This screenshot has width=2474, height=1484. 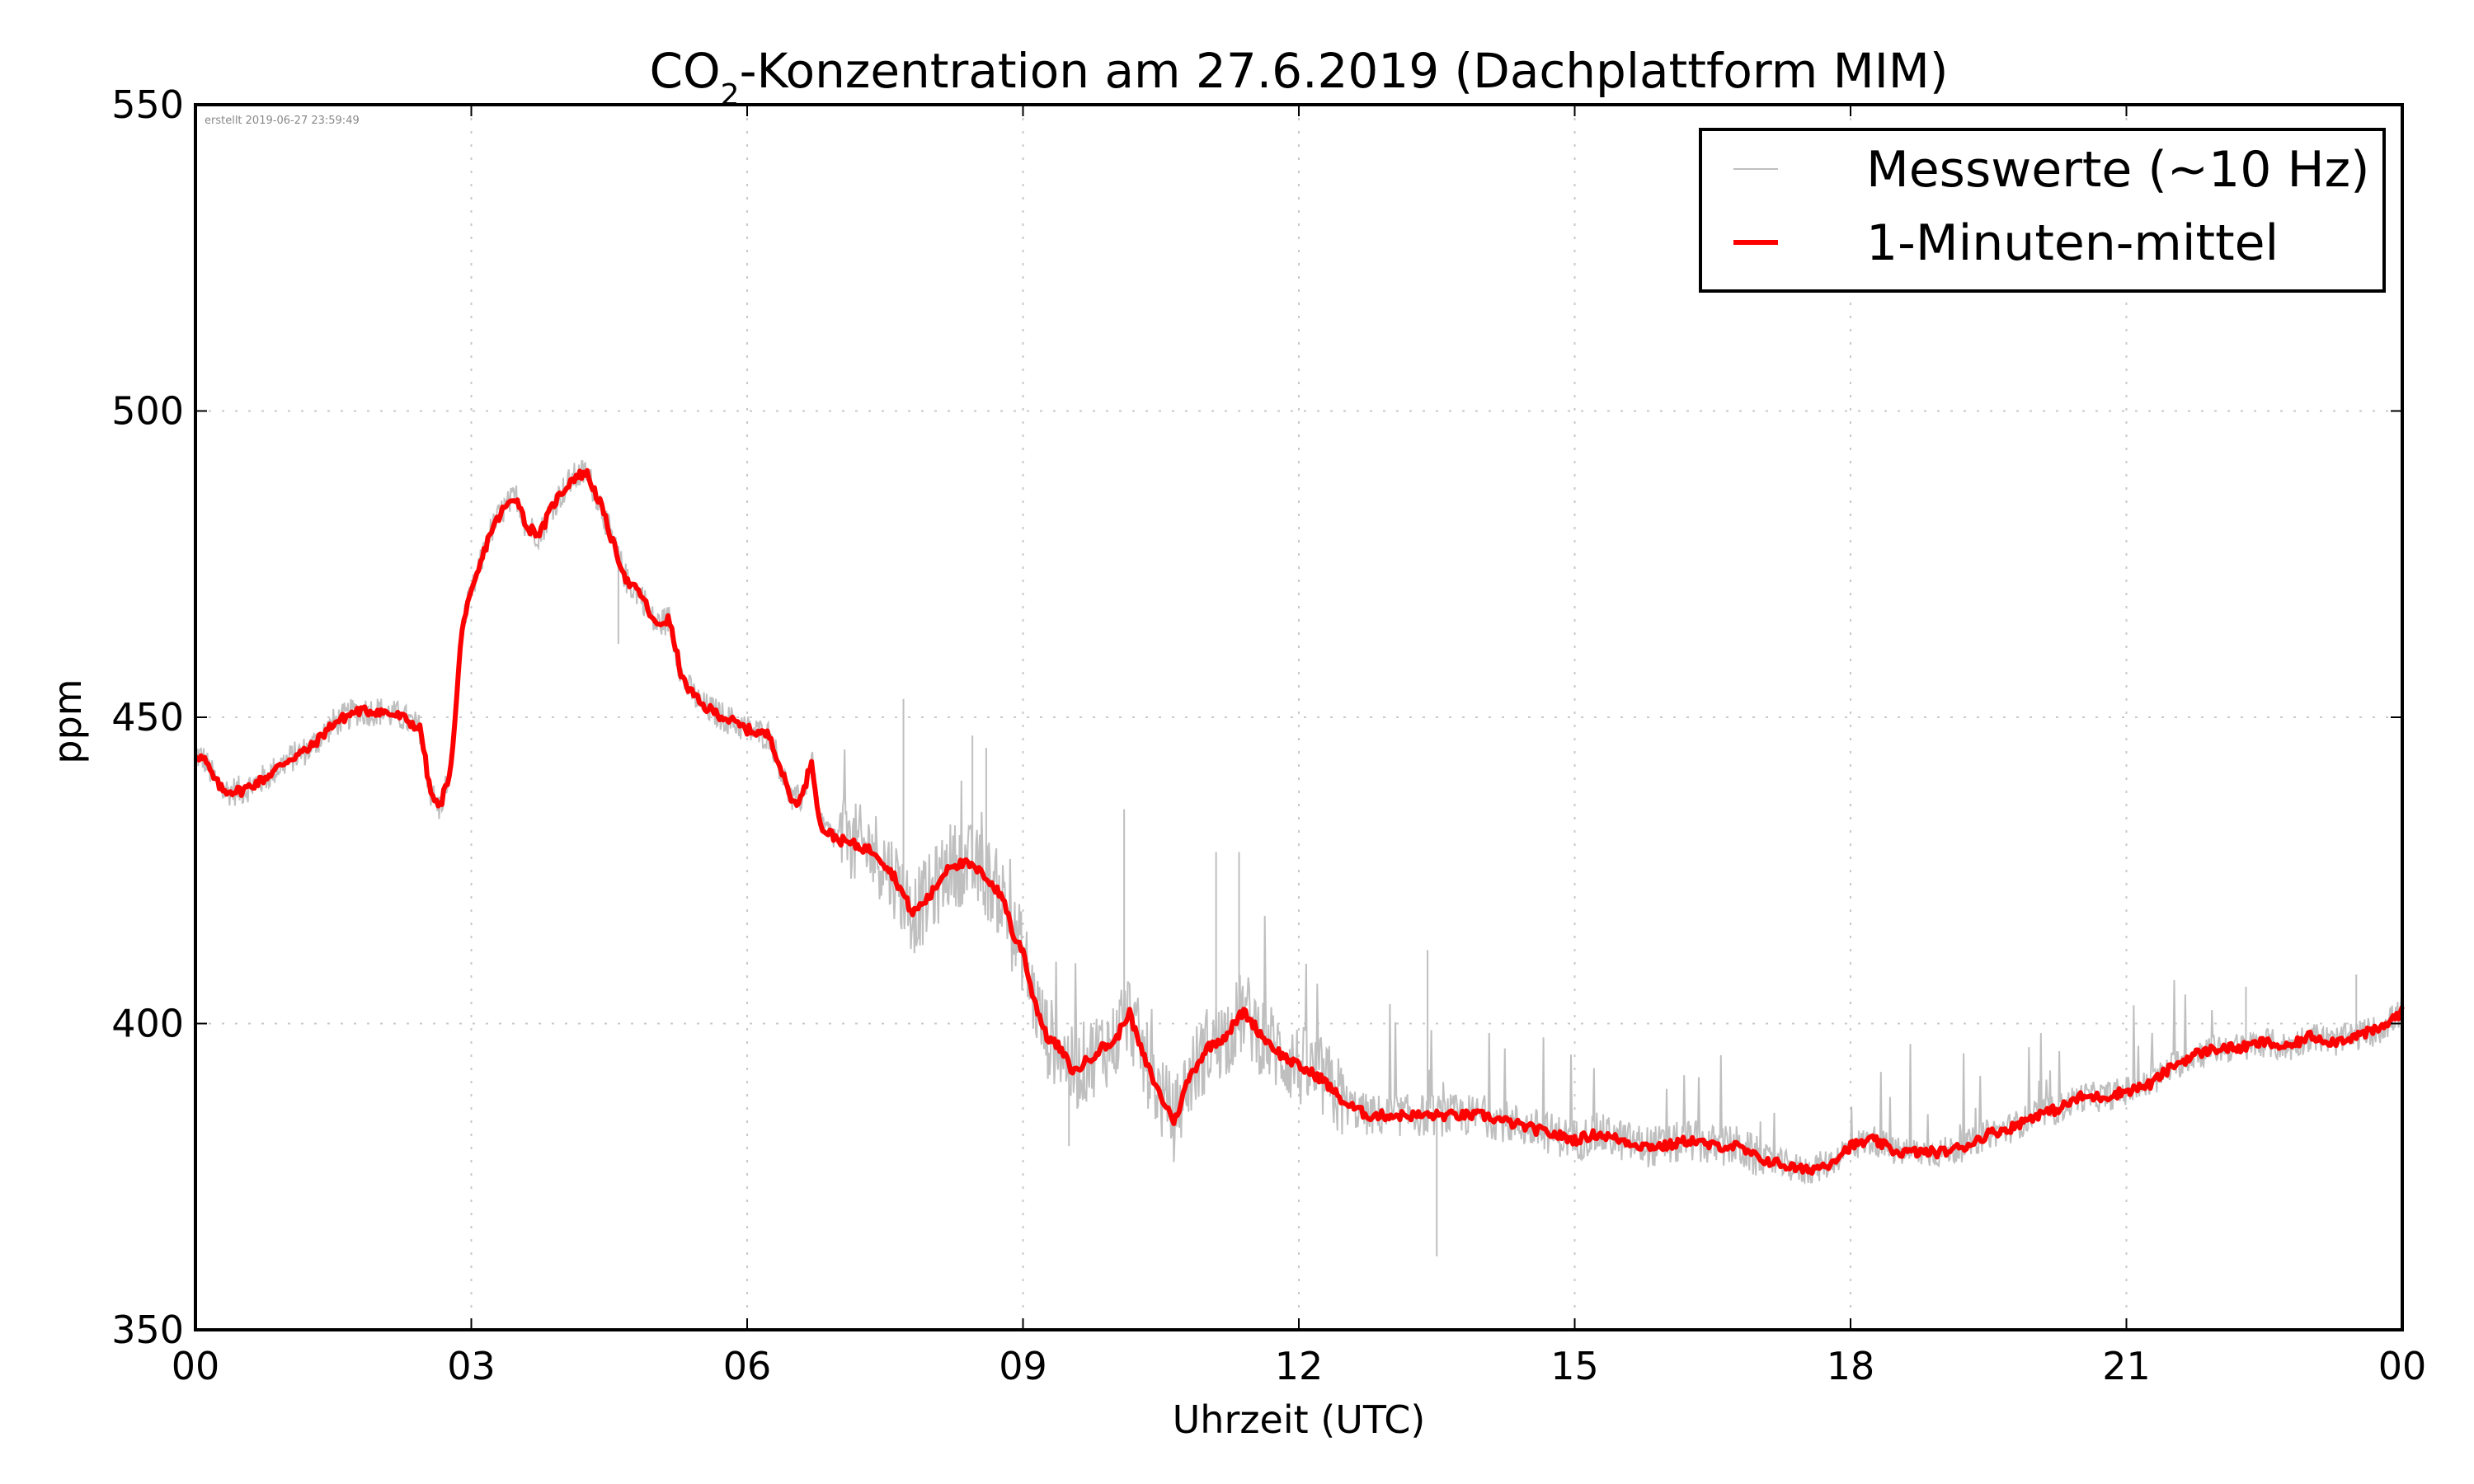 I want to click on x-tick-label: 21, so click(x=2126, y=1366).